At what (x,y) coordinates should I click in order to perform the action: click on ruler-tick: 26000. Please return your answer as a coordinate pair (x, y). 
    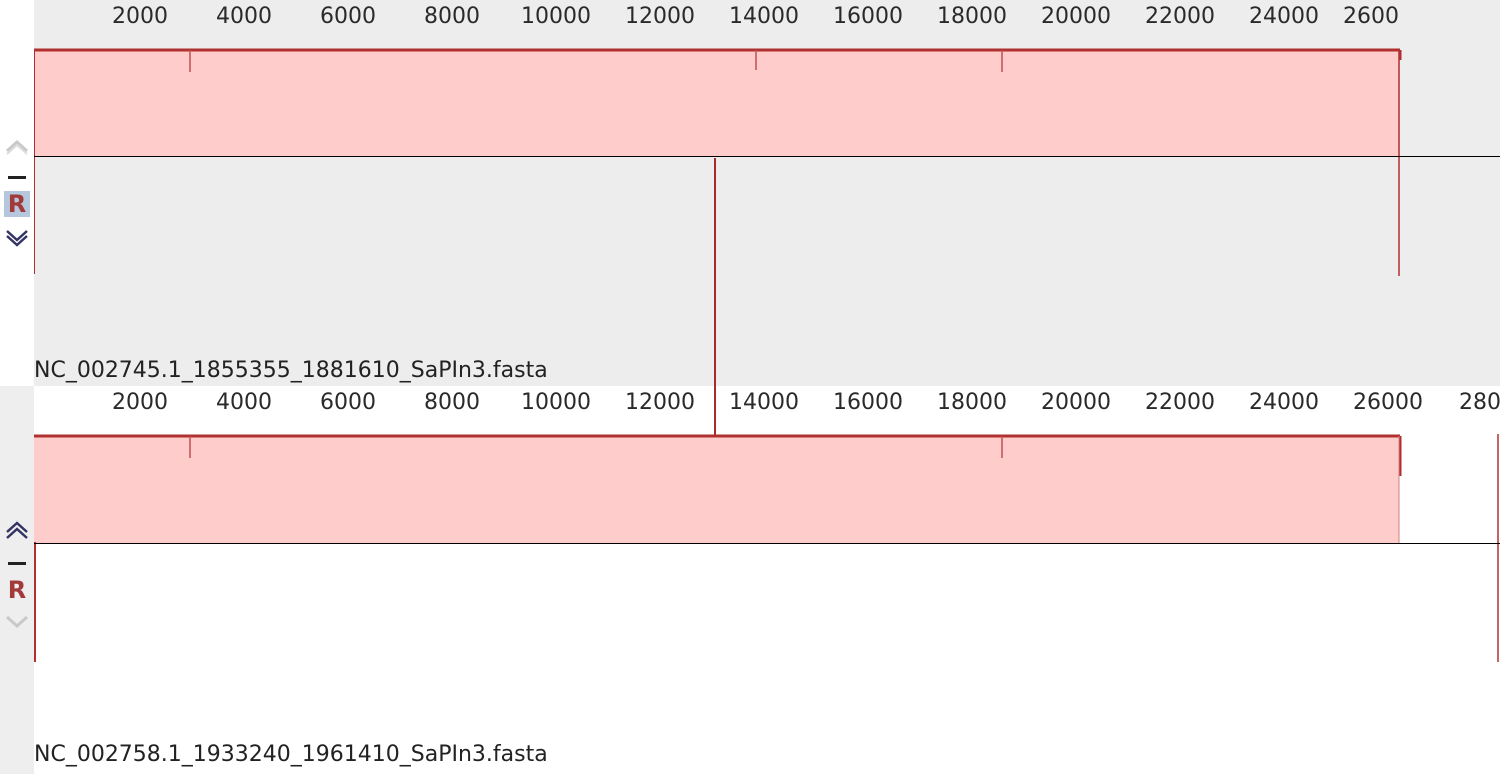
    Looking at the image, I should click on (1388, 402).